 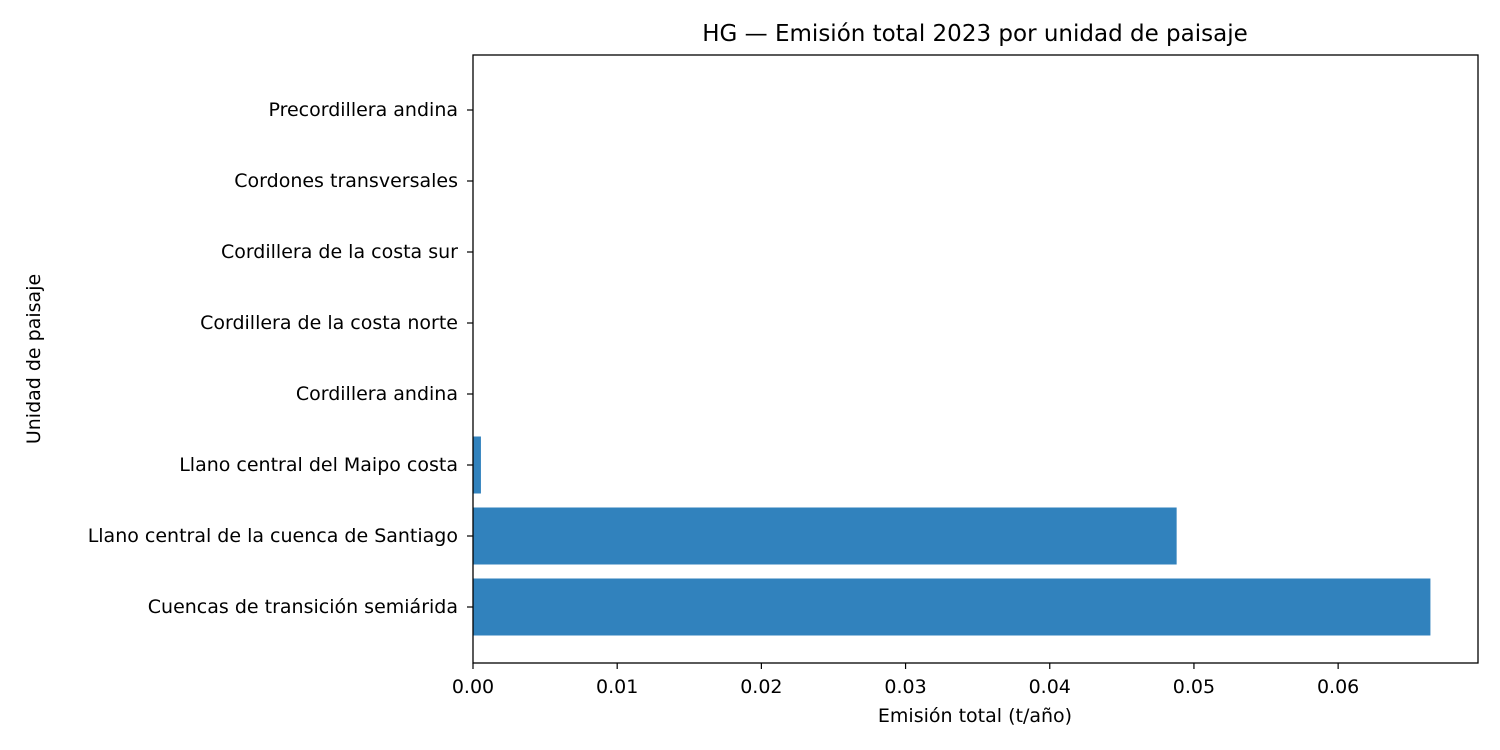 What do you see at coordinates (1194, 687) in the screenshot?
I see `x-tick-label: 0.05` at bounding box center [1194, 687].